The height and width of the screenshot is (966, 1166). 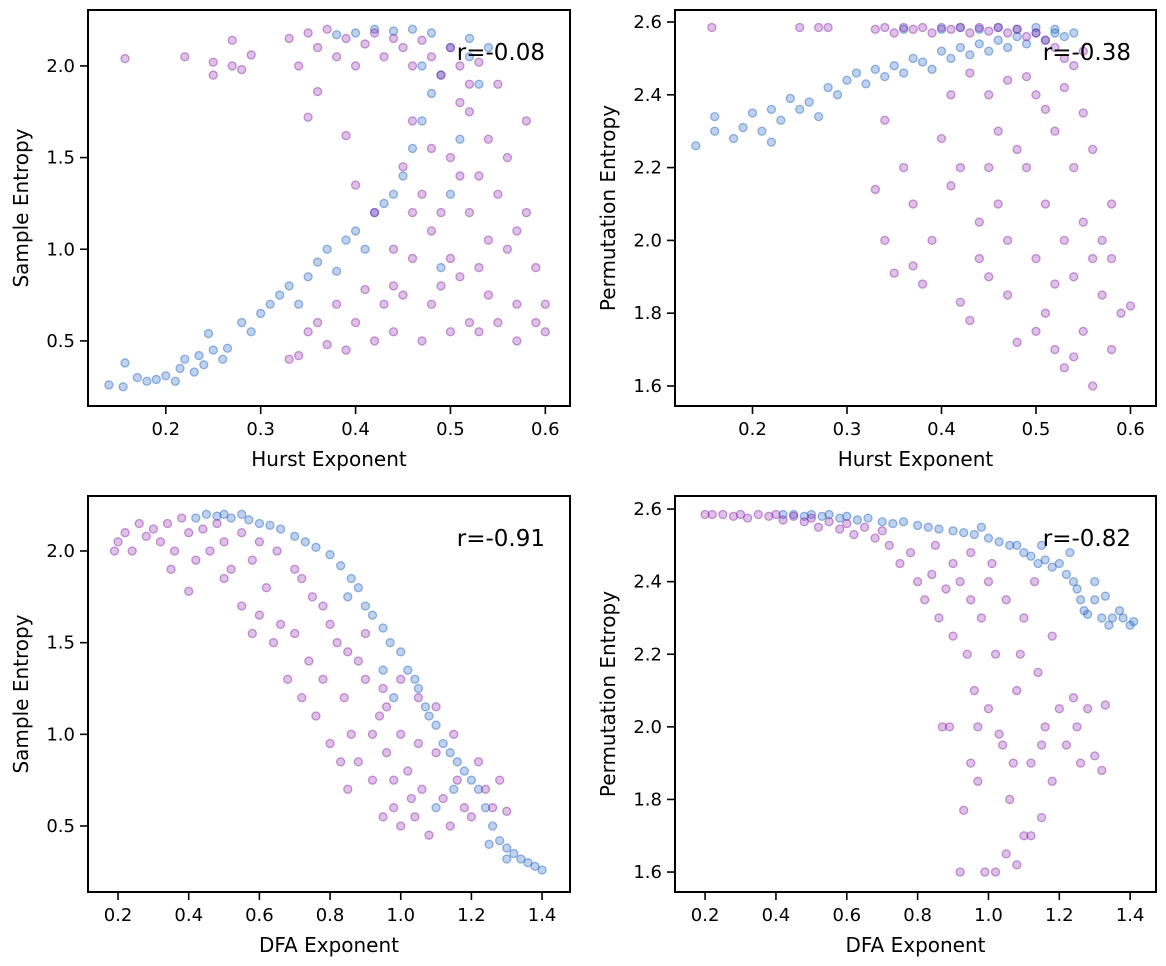 What do you see at coordinates (60, 341) in the screenshot?
I see `y-tick-label: 0.5` at bounding box center [60, 341].